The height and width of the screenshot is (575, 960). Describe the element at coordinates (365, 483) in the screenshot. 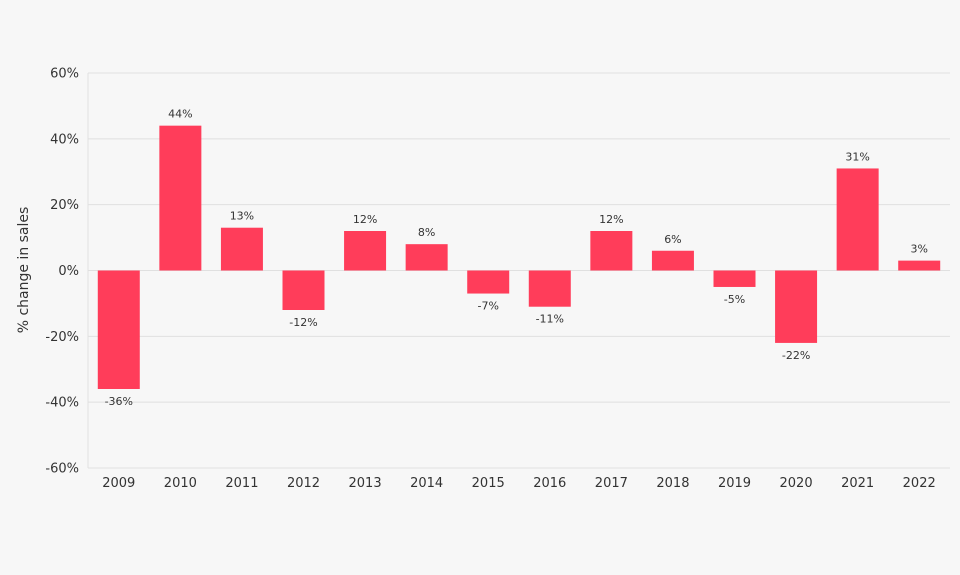

I see `x-tick-label: 2013` at that location.